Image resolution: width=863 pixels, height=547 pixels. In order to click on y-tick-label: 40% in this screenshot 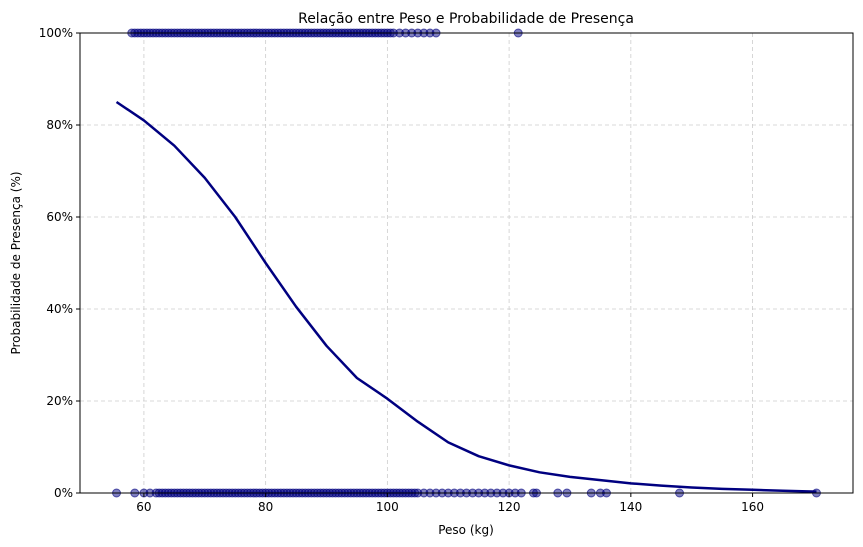, I will do `click(59, 309)`.